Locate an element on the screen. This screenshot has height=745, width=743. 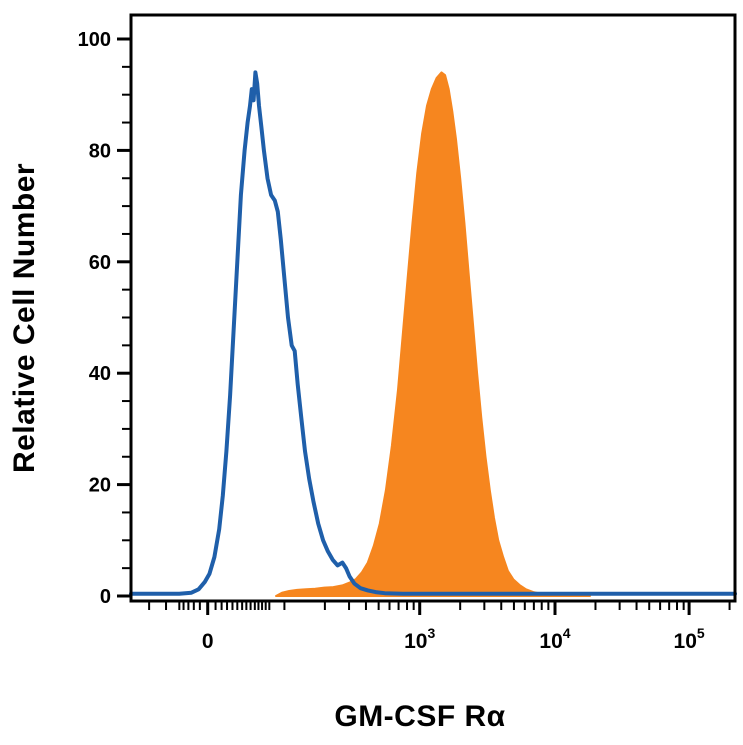
y-tick-label: 80 is located at coordinates (100, 151).